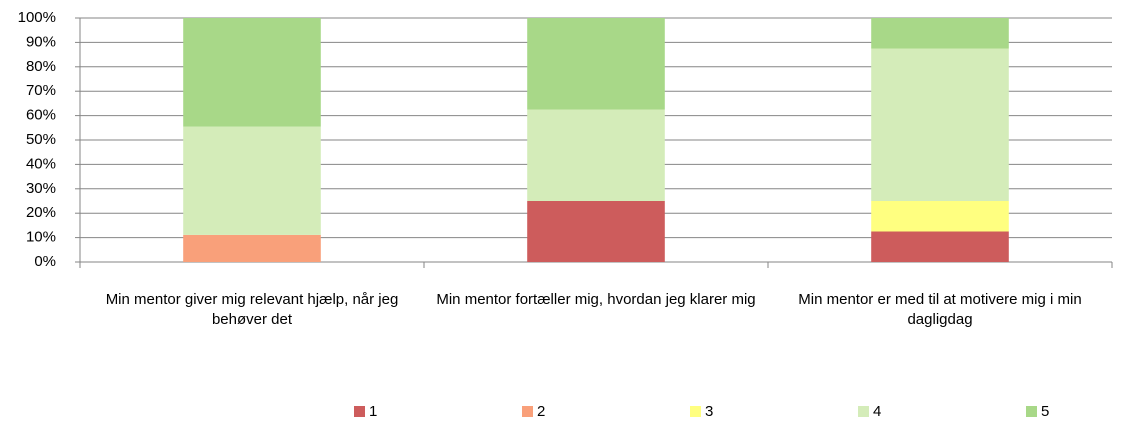 The width and height of the screenshot is (1124, 427). I want to click on y-tick-label: 0%, so click(45, 261).